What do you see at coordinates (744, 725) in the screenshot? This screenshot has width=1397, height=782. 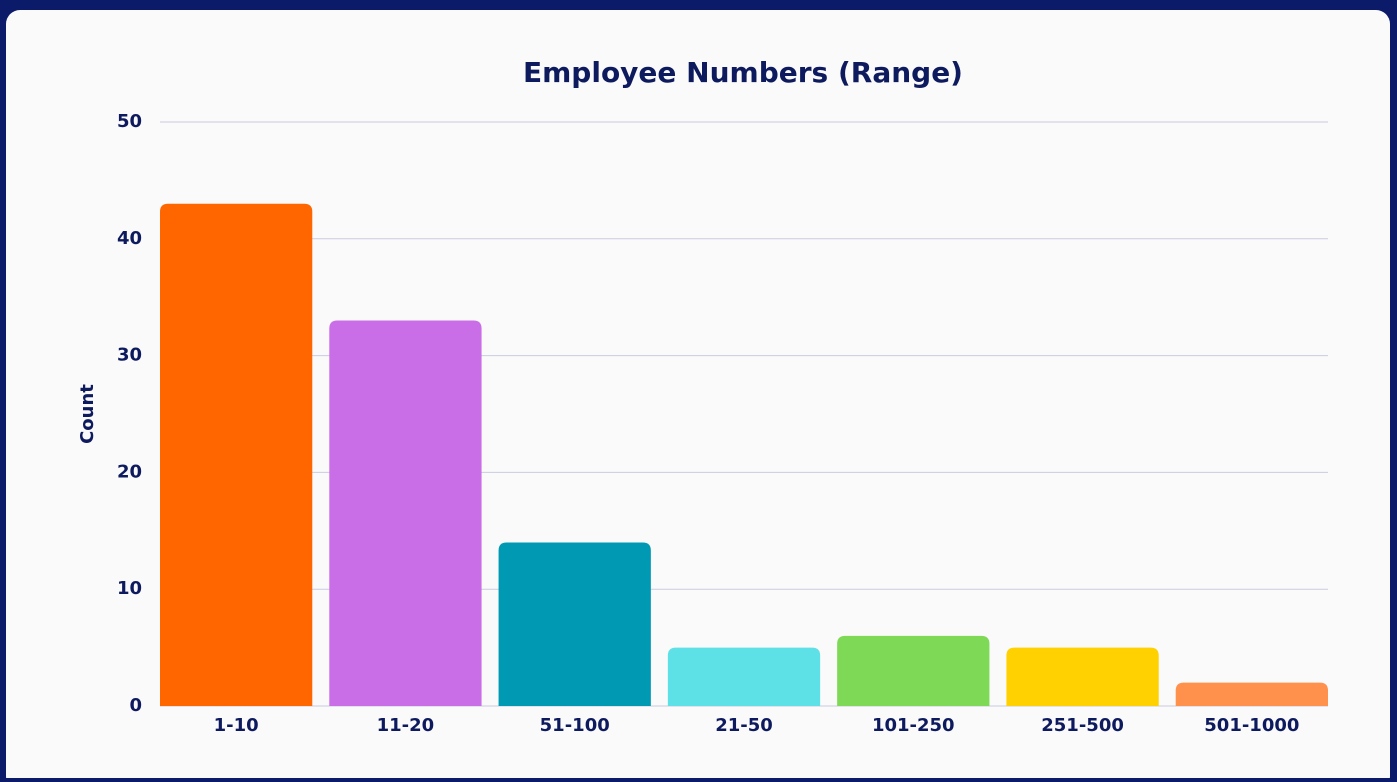 I see `x-tick-label: 21-50` at bounding box center [744, 725].